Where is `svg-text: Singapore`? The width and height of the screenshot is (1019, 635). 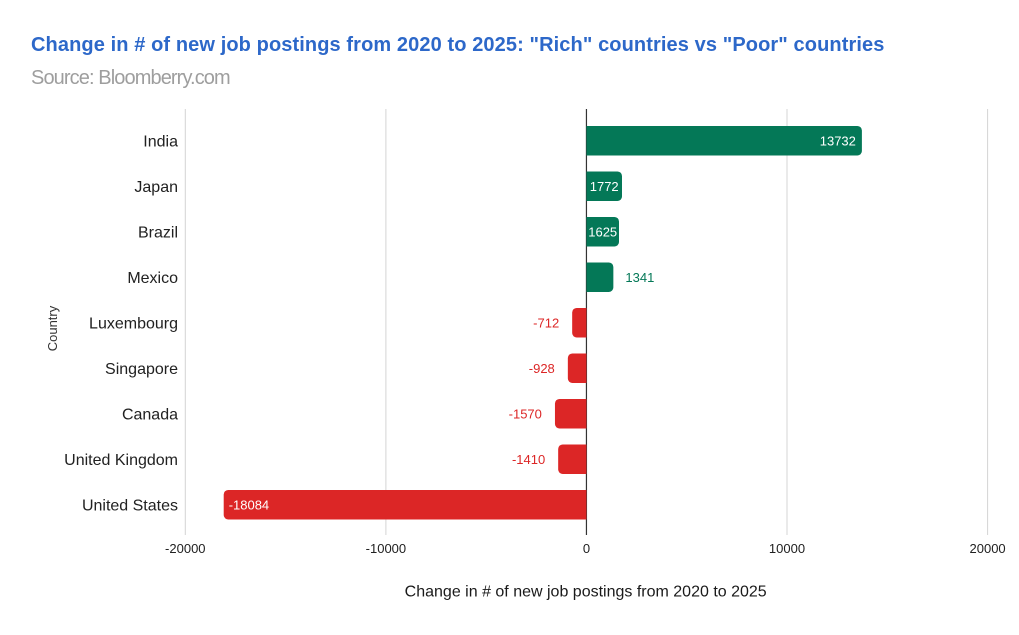
svg-text: Singapore is located at coordinates (141, 369).